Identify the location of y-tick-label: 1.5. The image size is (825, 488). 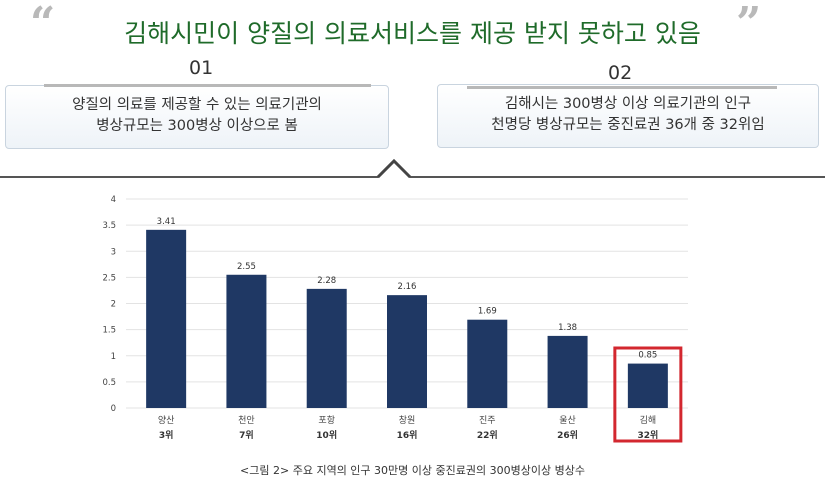
(109, 331).